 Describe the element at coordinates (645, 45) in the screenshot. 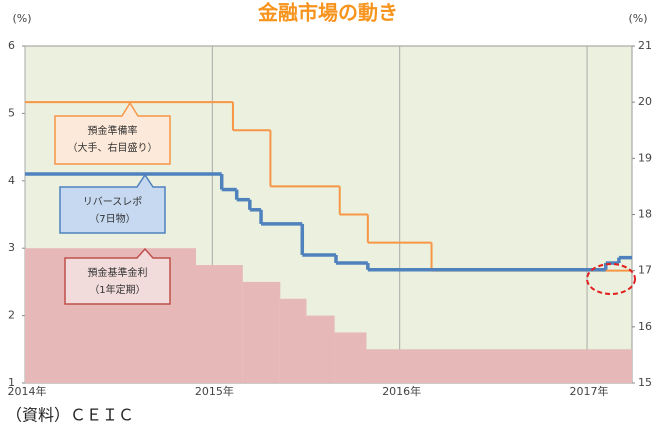

I see `y2-tick-label: 21` at that location.